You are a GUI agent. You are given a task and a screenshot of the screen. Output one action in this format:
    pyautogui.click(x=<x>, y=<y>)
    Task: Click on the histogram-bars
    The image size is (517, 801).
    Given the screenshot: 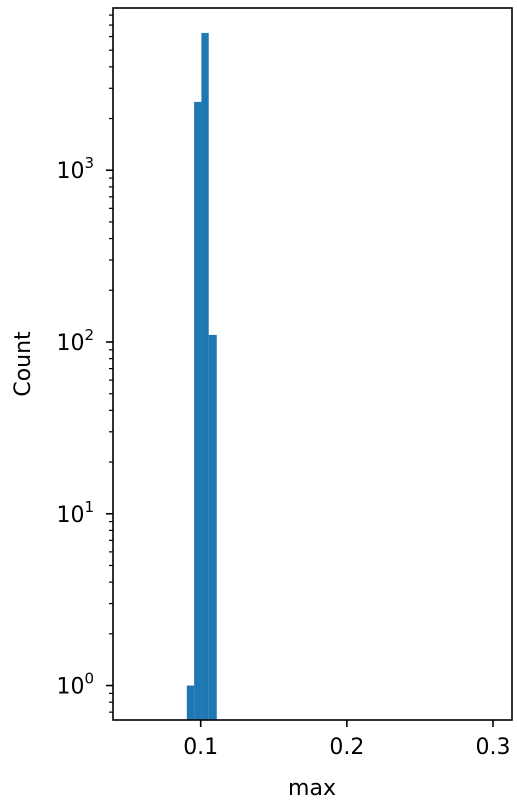 What is the action you would take?
    pyautogui.click(x=201, y=376)
    